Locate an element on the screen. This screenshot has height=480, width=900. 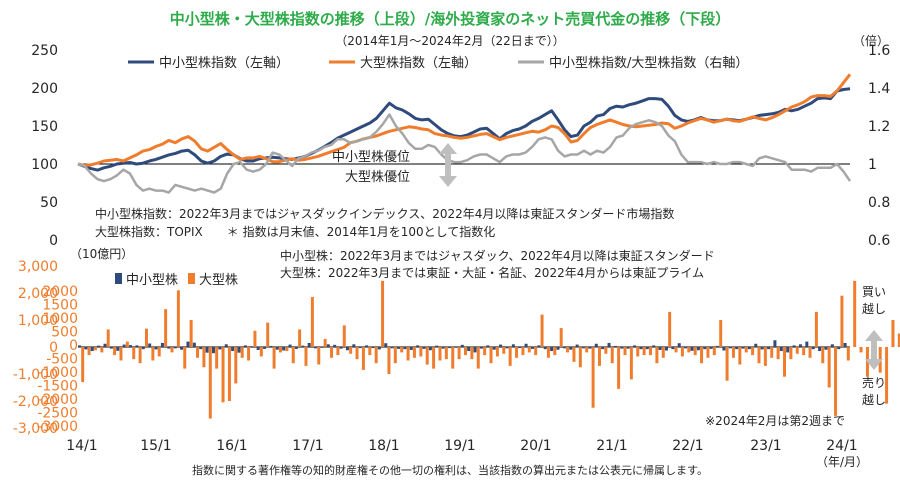
y-tick-bottom-inner: -2000 is located at coordinates (57, 400).